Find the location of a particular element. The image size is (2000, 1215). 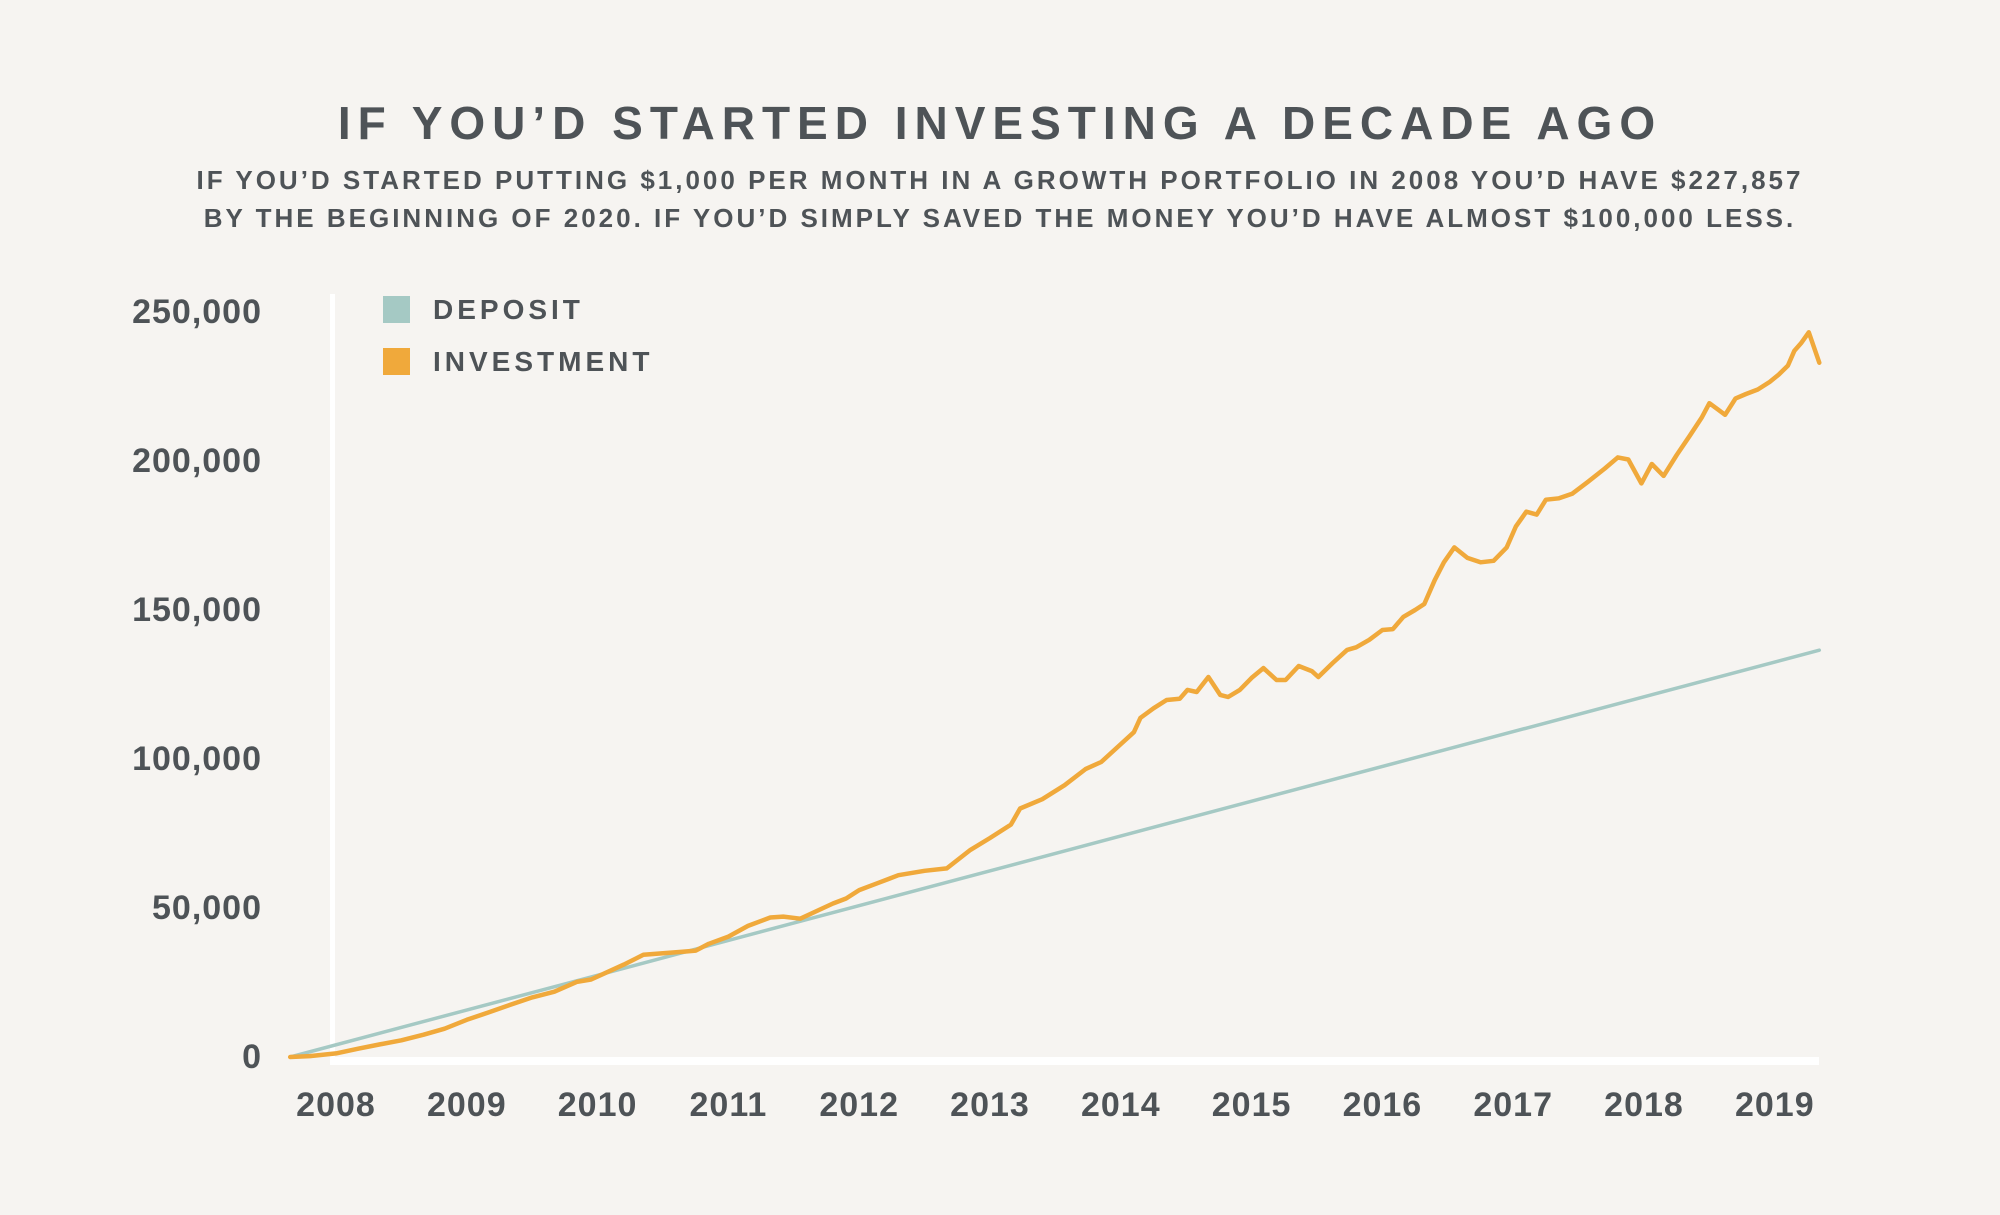

y-tick-label: 250,000 is located at coordinates (197, 312).